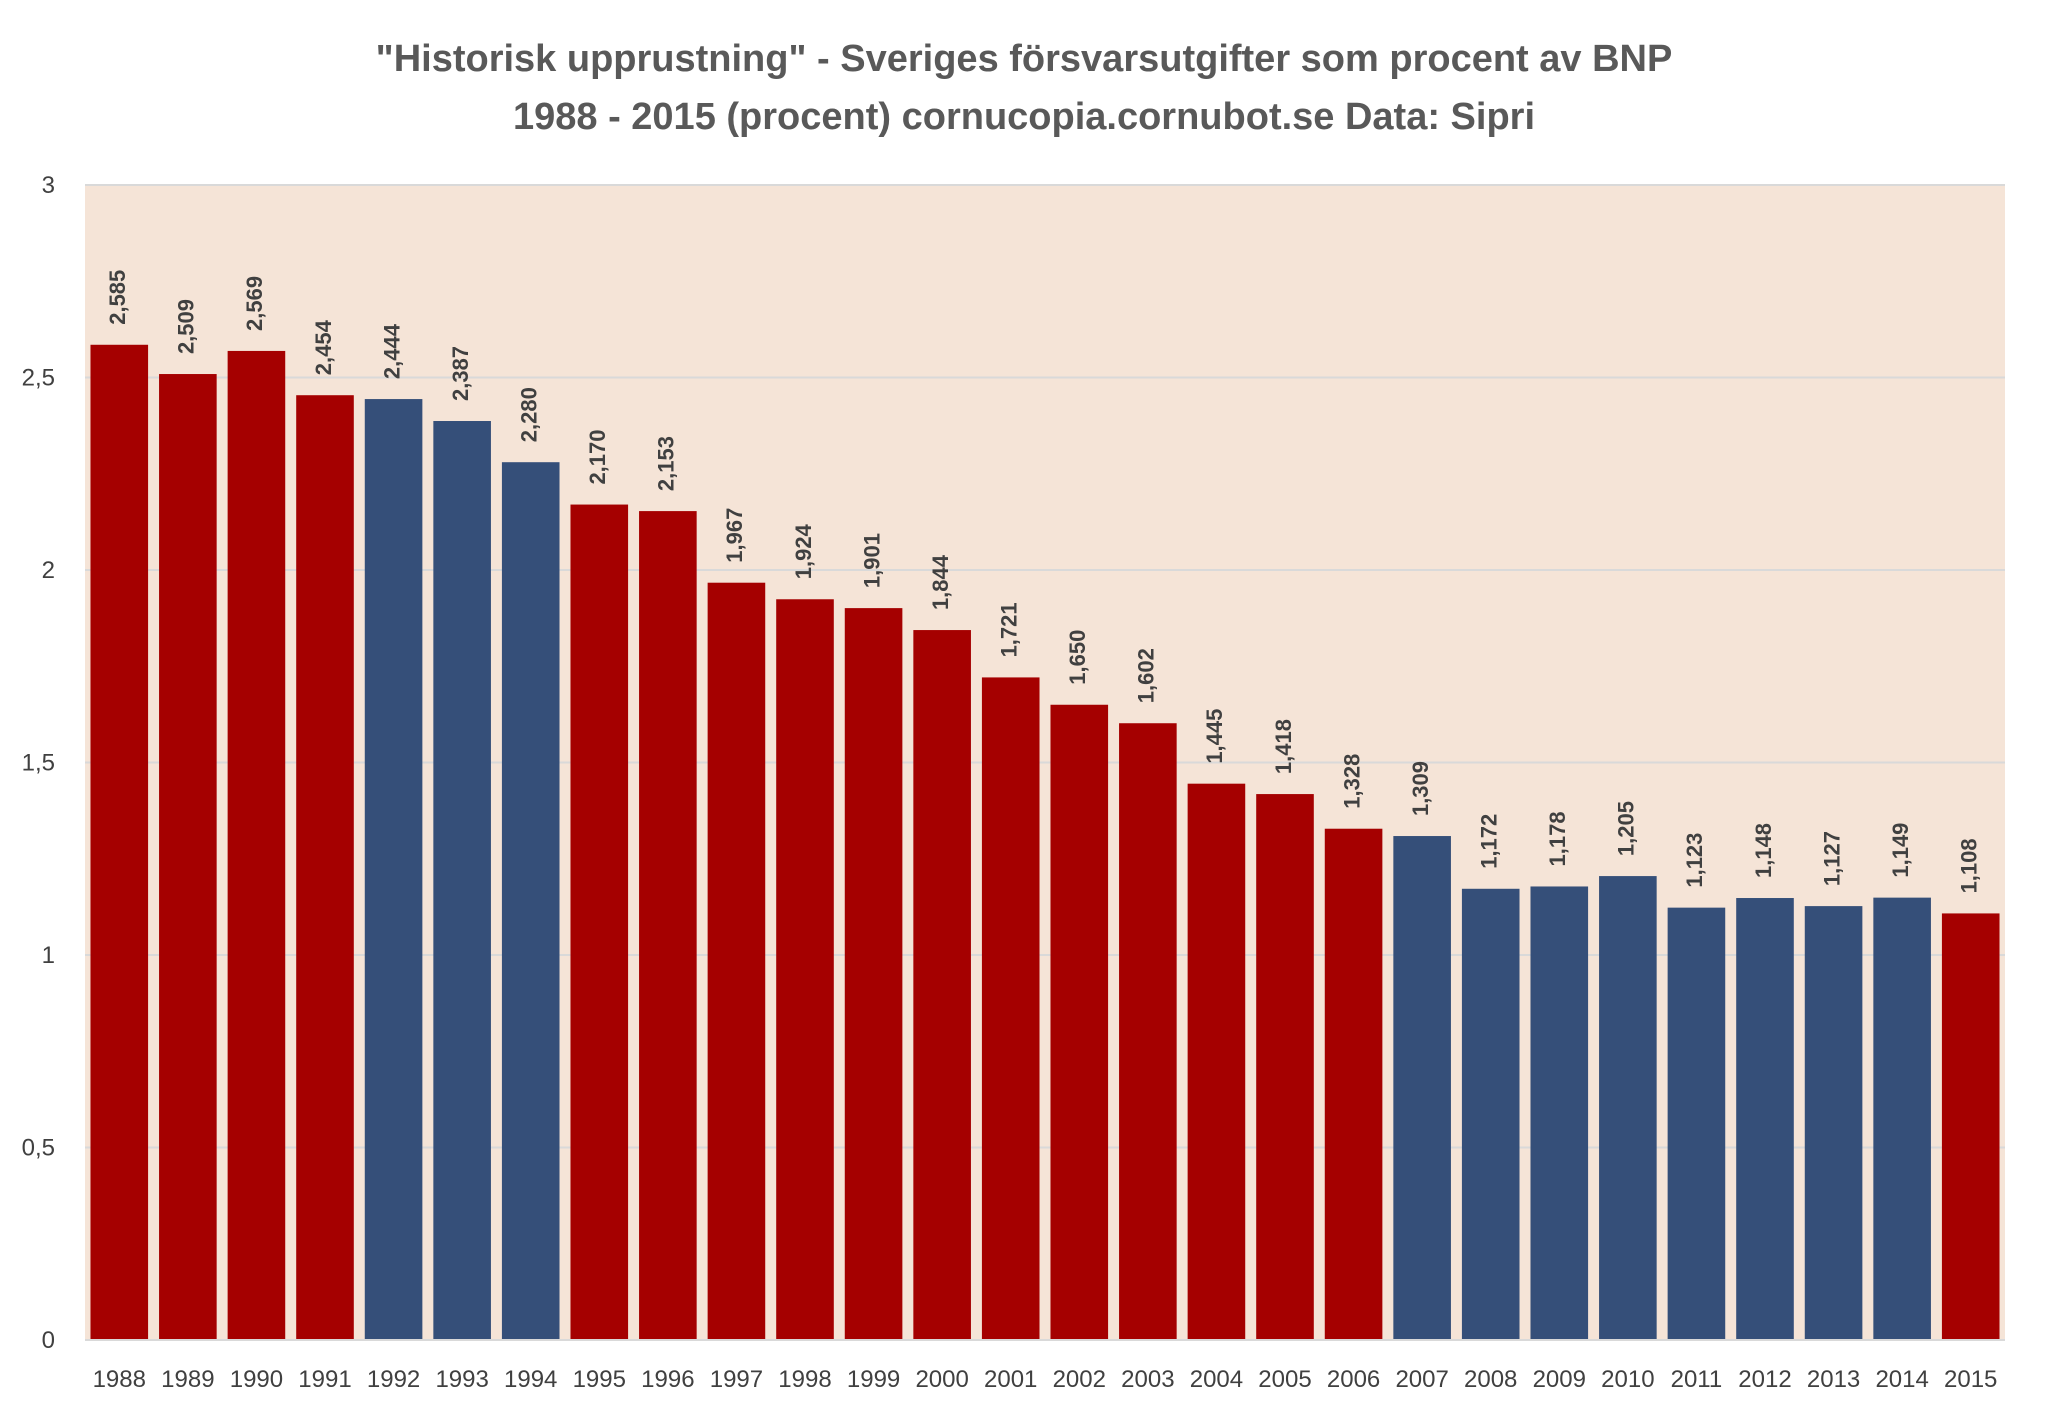 The height and width of the screenshot is (1415, 2048). Describe the element at coordinates (1283, 746) in the screenshot. I see `data-label: 1,418` at that location.